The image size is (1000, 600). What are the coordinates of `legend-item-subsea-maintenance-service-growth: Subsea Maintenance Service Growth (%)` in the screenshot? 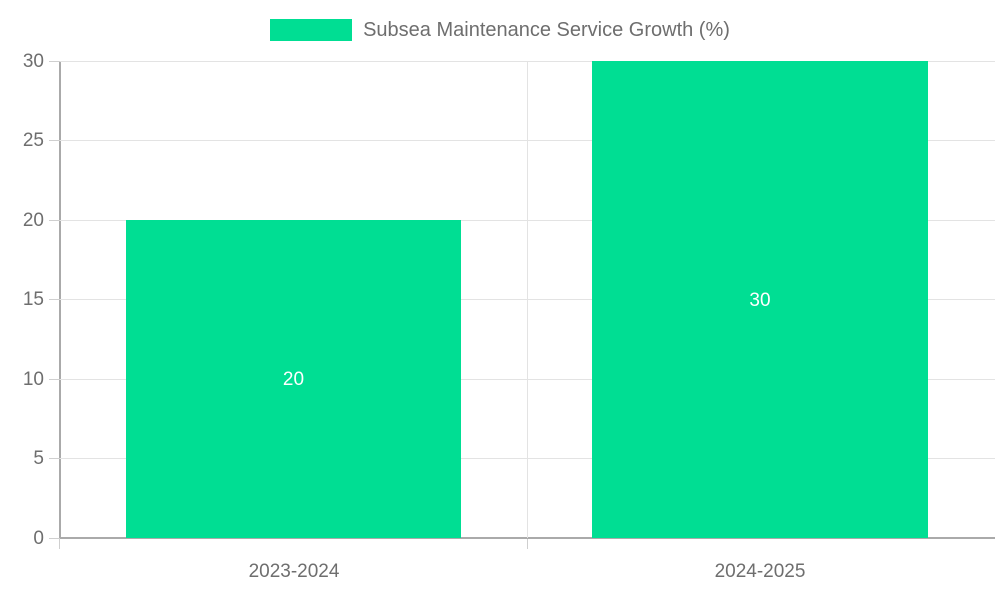 It's located at (500, 30).